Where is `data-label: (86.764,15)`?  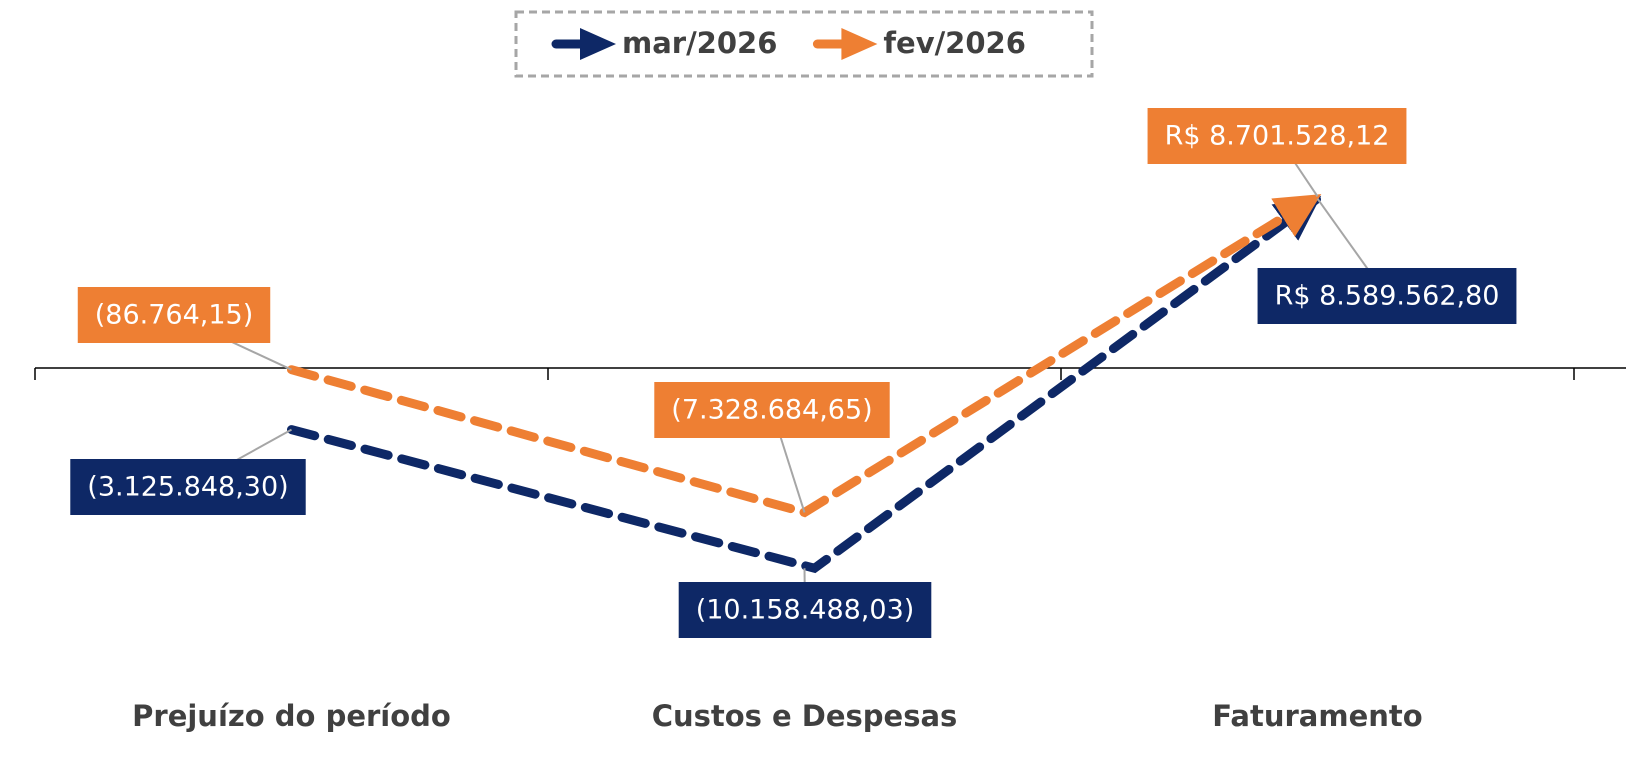
data-label: (86.764,15) is located at coordinates (184, 329).